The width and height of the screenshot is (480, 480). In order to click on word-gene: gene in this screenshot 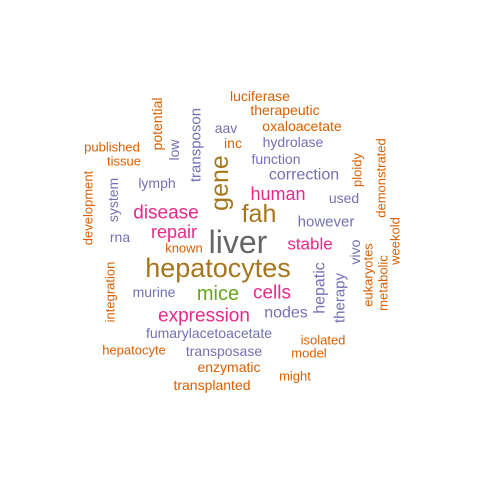, I will do `click(220, 183)`.